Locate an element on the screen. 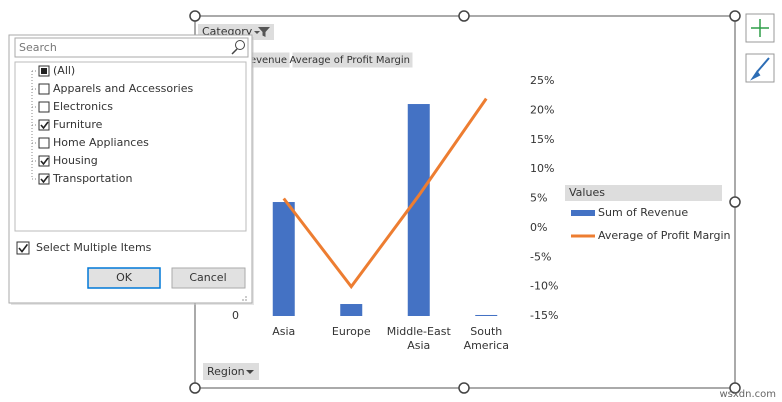  multi-select-label: Select Multiple Items is located at coordinates (94, 247).